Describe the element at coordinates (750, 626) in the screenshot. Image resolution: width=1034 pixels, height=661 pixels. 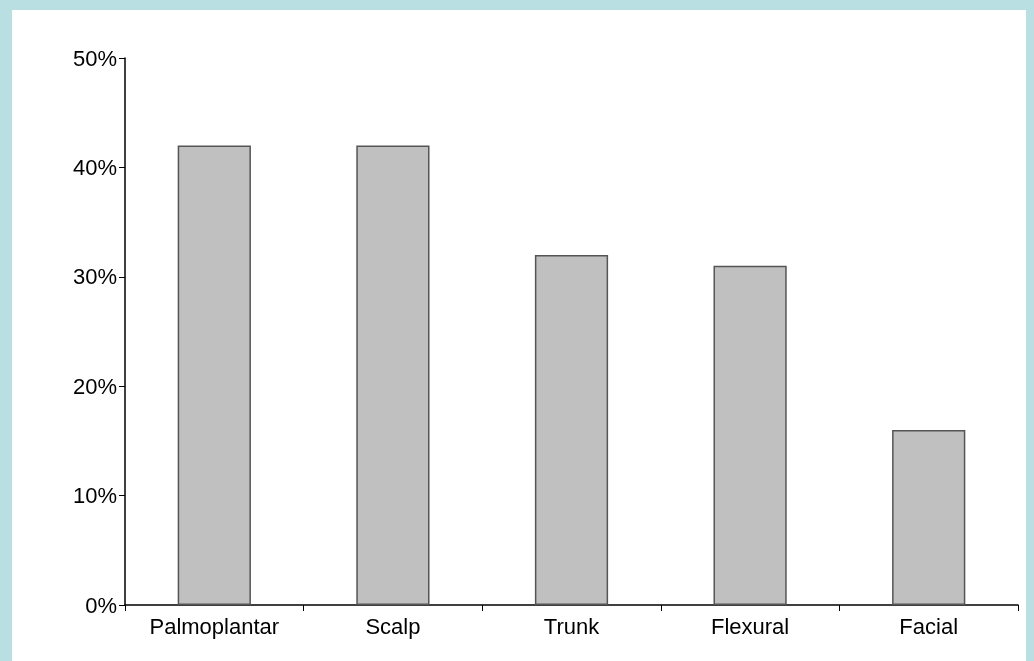
I see `x-tick-label: Flexural` at that location.